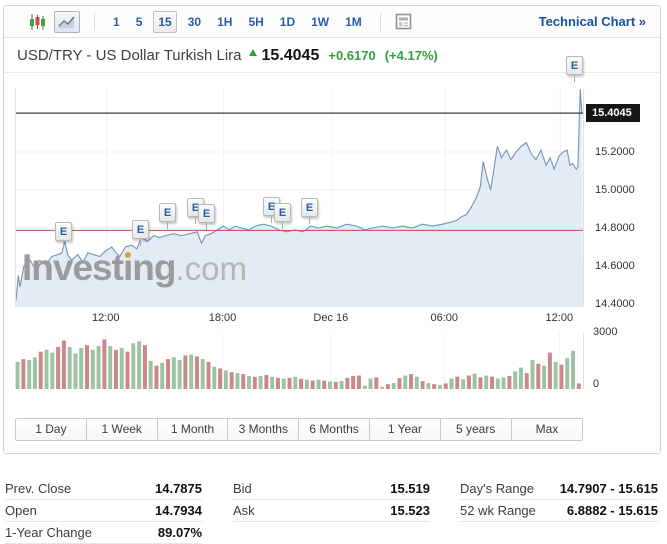  I want to click on range-button-3-months: 3 Months, so click(264, 429).